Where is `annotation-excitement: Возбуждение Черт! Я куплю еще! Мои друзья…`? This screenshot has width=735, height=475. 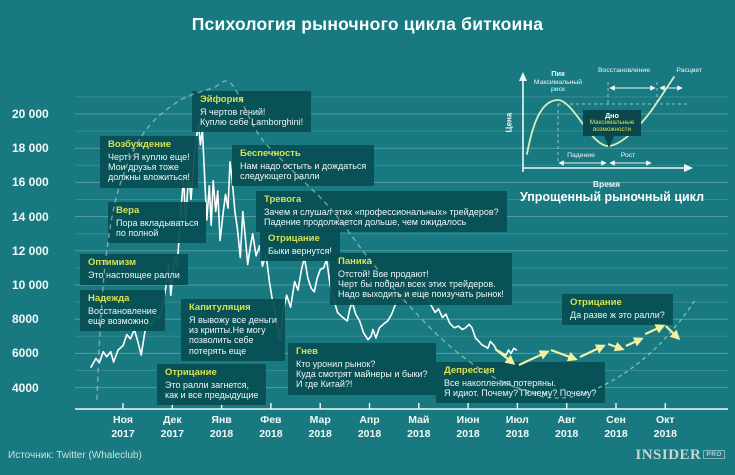 annotation-excitement: Возбуждение Черт! Я куплю еще! Мои друзья… is located at coordinates (149, 162).